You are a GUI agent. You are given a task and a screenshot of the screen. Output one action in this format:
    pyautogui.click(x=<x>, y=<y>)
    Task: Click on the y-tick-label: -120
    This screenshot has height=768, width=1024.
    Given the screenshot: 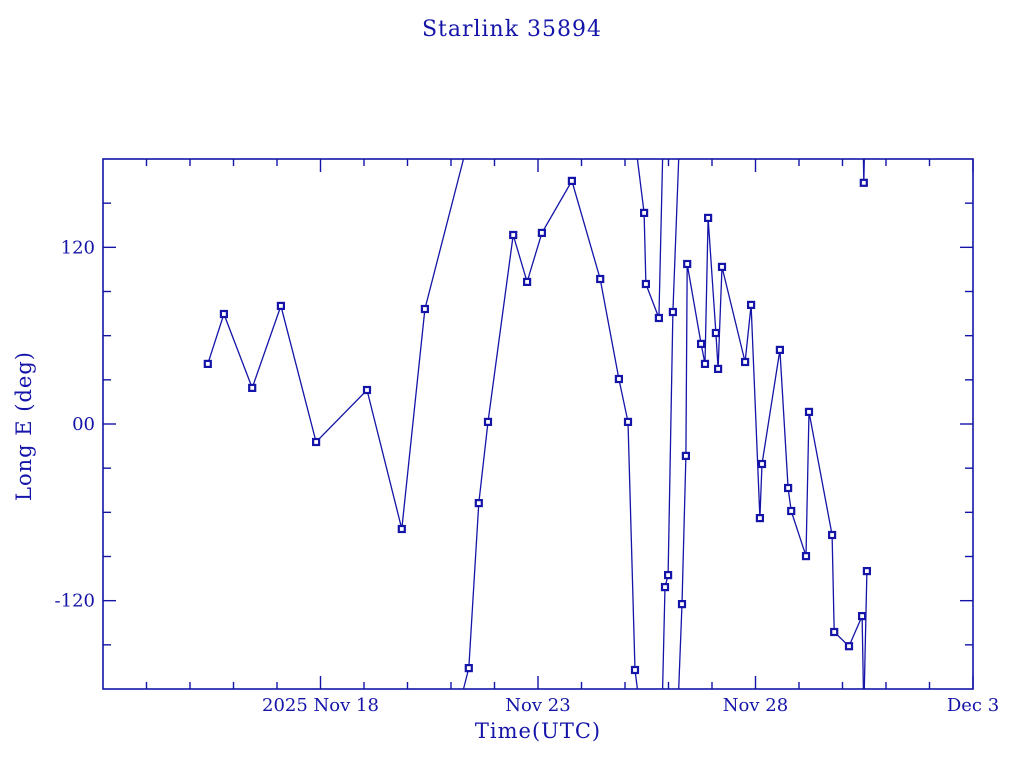 What is the action you would take?
    pyautogui.click(x=75, y=601)
    